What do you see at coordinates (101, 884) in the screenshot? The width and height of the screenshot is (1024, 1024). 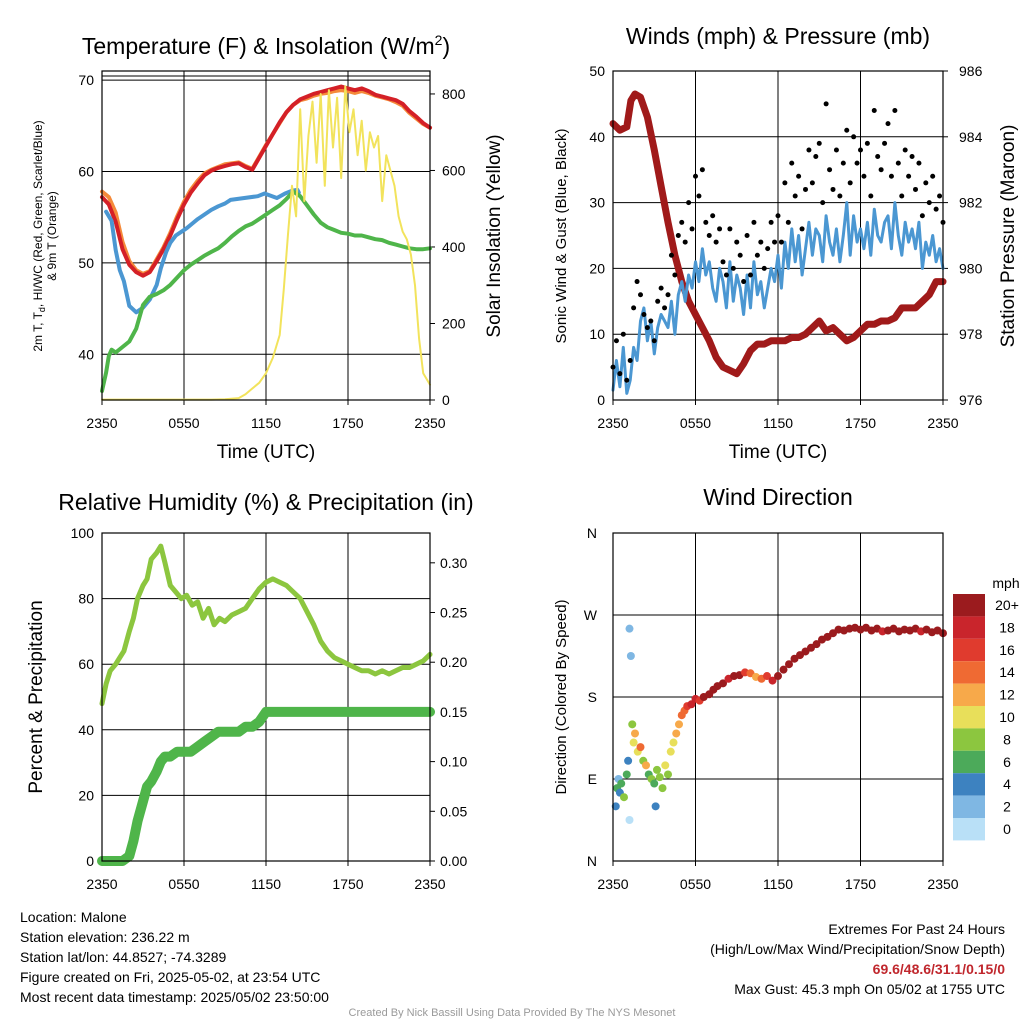 I see `rh-xtick-label: 2350` at bounding box center [101, 884].